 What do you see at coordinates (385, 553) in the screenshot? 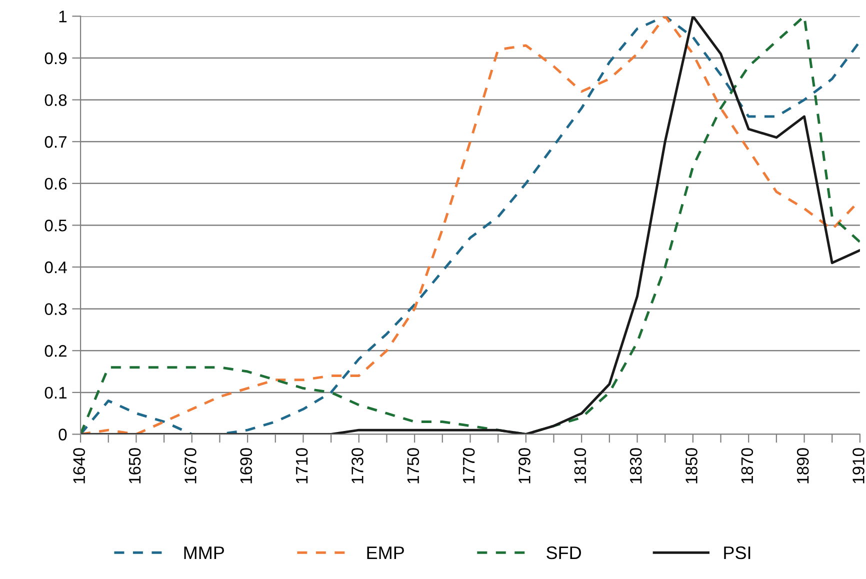
I see `legend-label: EMP` at bounding box center [385, 553].